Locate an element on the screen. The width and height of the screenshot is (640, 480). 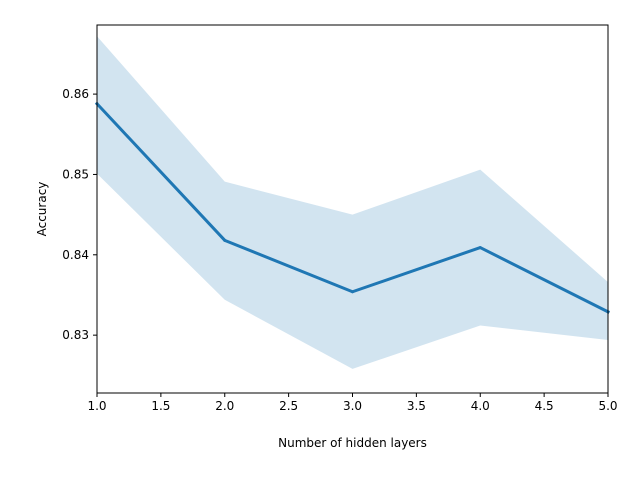
y-tick-label: 0.84 is located at coordinates (75, 255).